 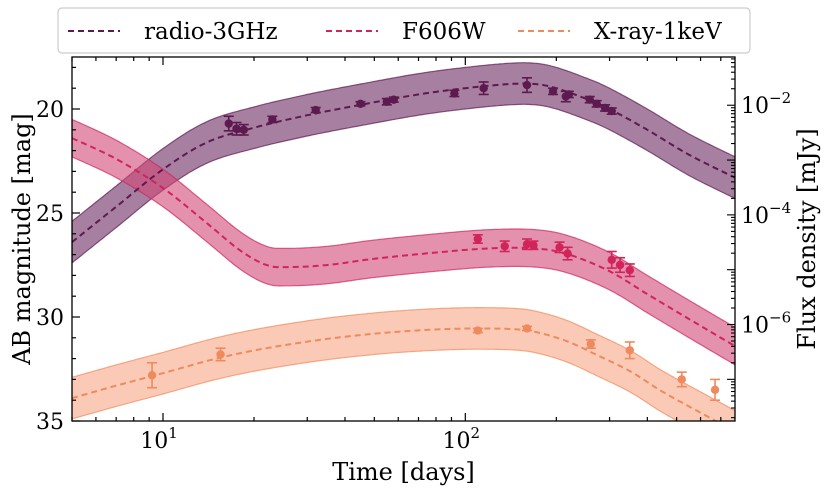 What do you see at coordinates (50, 214) in the screenshot?
I see `y-left-tick-label: 25` at bounding box center [50, 214].